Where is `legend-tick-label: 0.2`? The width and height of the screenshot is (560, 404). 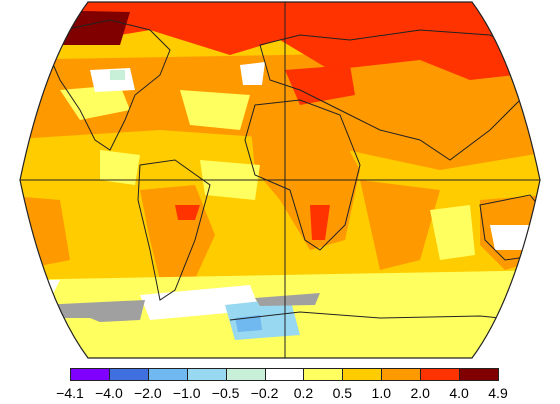
legend-tick-label: 0.2 is located at coordinates (303, 393).